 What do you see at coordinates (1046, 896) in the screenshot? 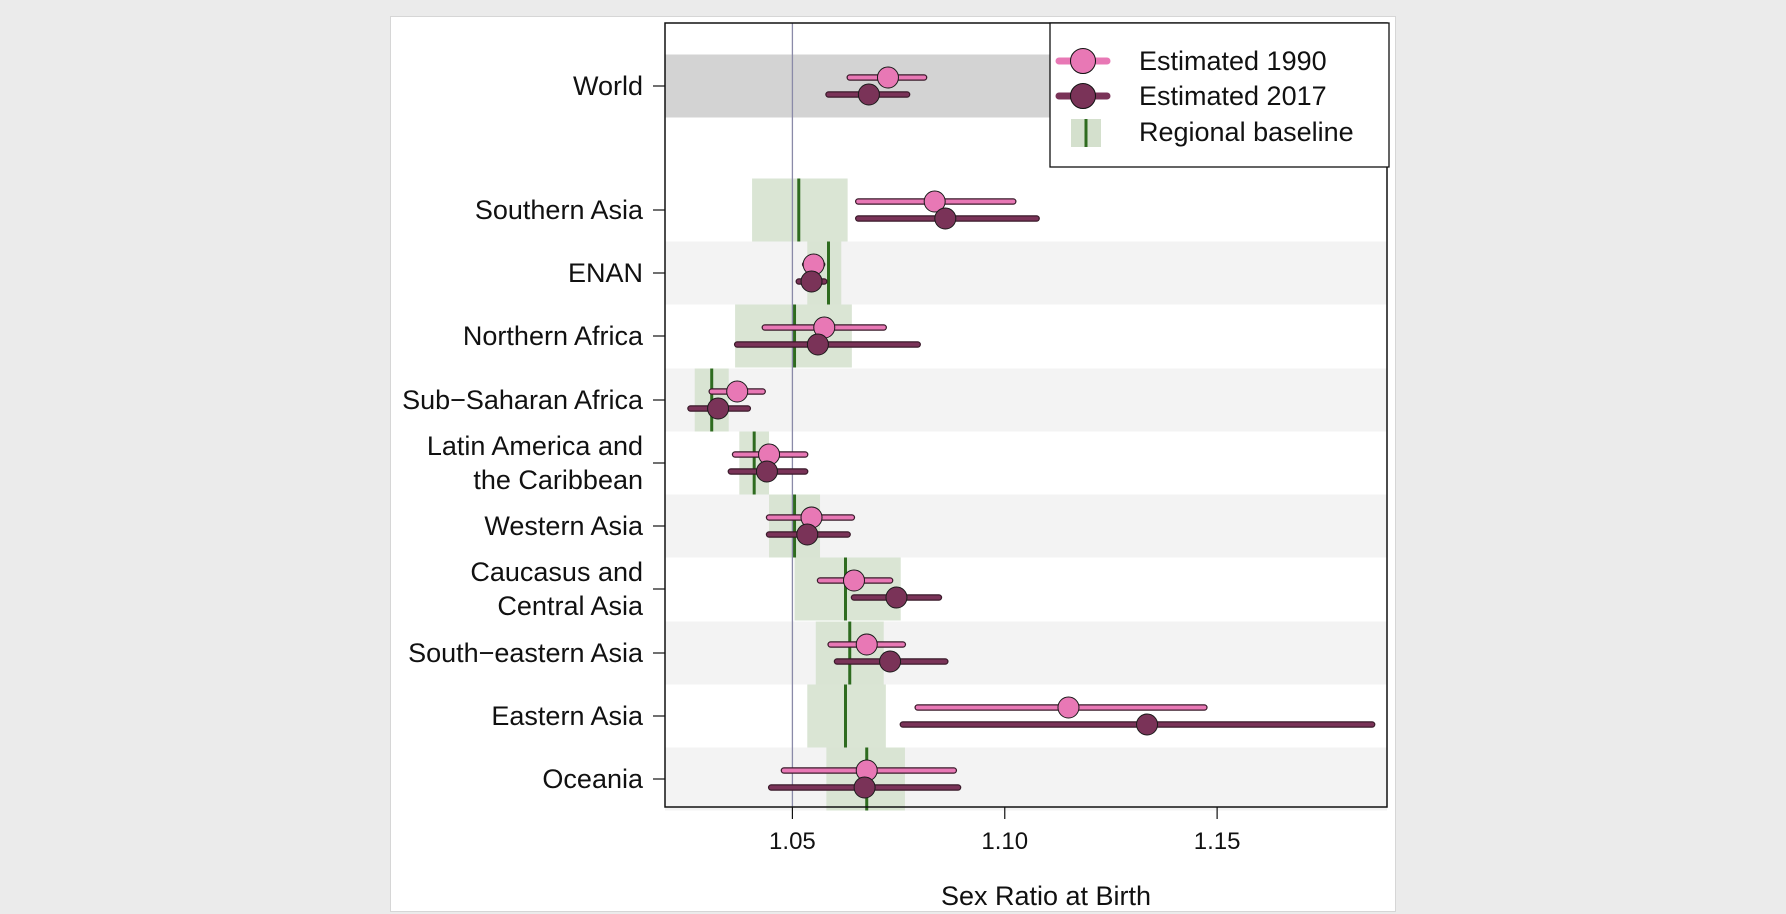
I see `x-axis-title: Sex Ratio at Birth` at bounding box center [1046, 896].